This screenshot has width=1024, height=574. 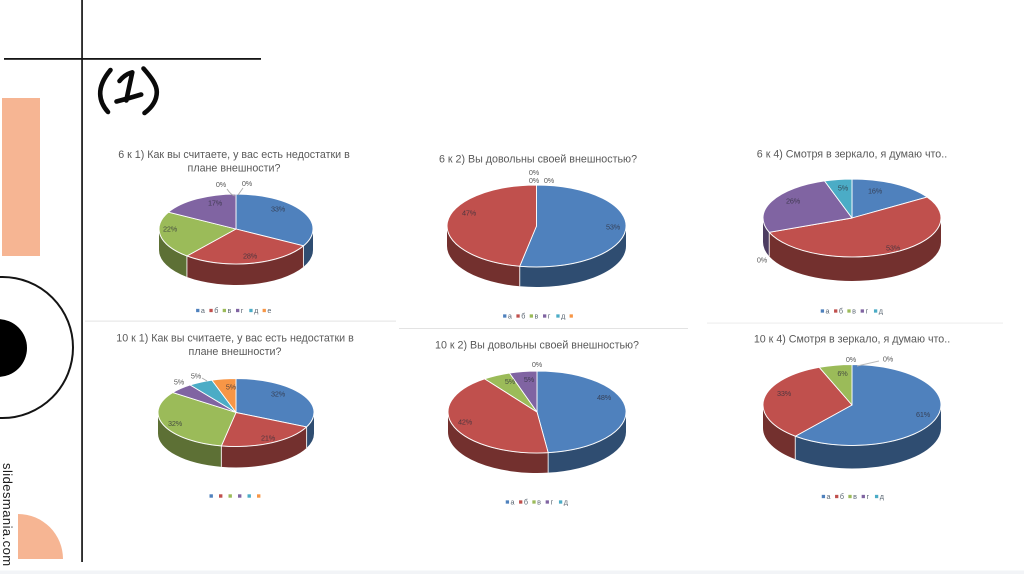 What do you see at coordinates (923, 414) in the screenshot?
I see `svg-text: 61%` at bounding box center [923, 414].